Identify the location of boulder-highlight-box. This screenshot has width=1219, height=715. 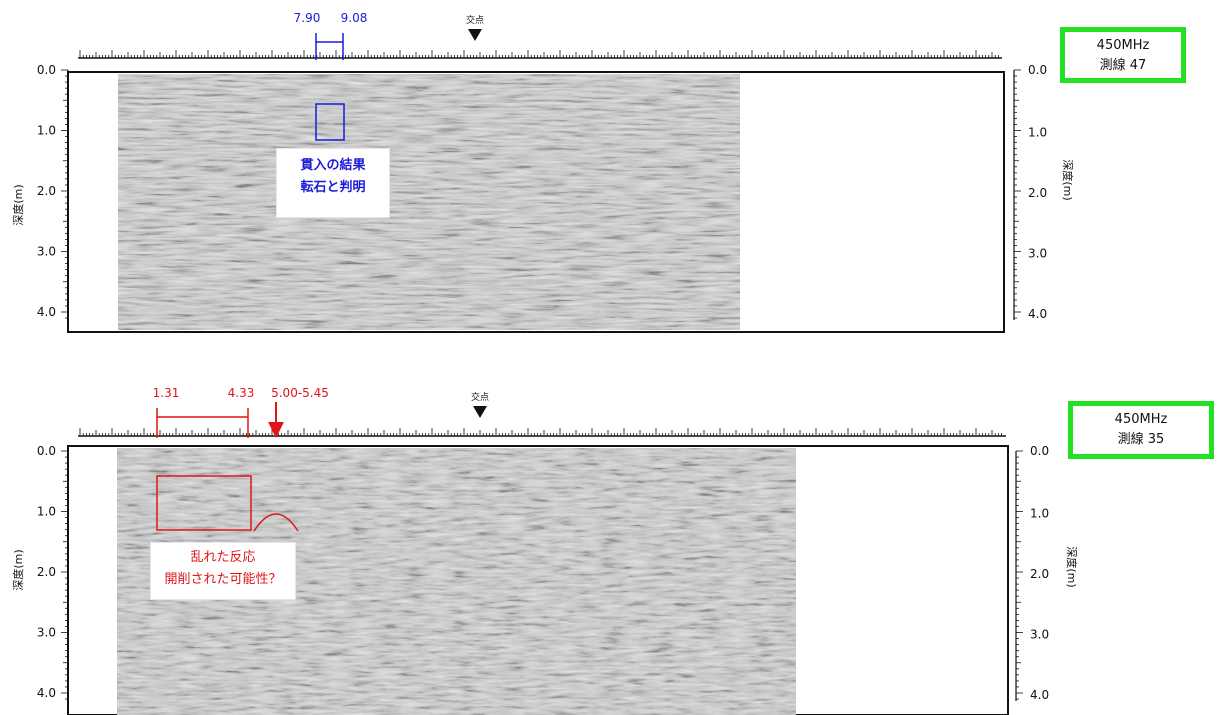
(330, 122).